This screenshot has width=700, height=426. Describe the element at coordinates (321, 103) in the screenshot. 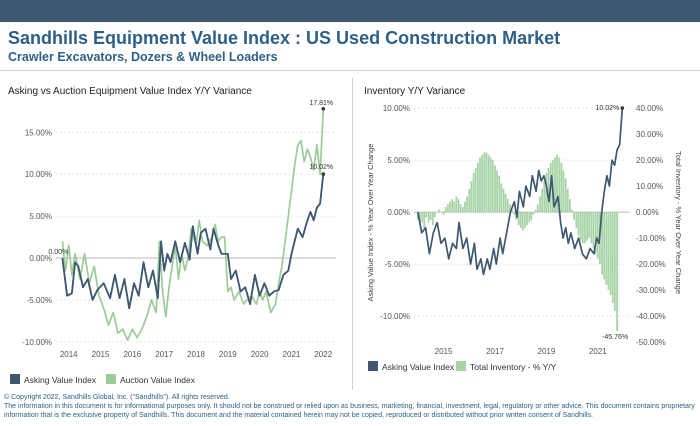

I see `left-annotation-auction: 17.81%` at that location.